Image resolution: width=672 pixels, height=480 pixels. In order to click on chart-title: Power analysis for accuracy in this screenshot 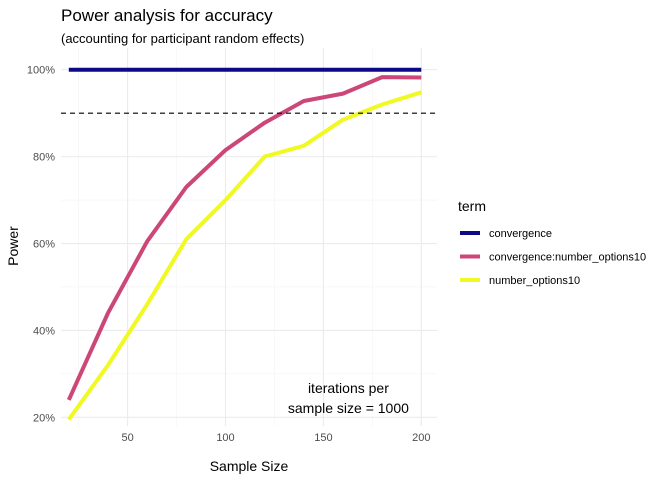, I will do `click(167, 15)`.